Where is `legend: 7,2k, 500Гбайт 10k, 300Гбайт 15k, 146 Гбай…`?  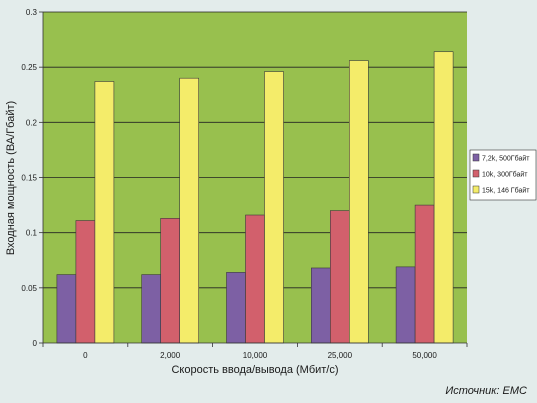 legend: 7,2k, 500Гбайт 10k, 300Гбайт 15k, 146 Гбай… is located at coordinates (503, 175).